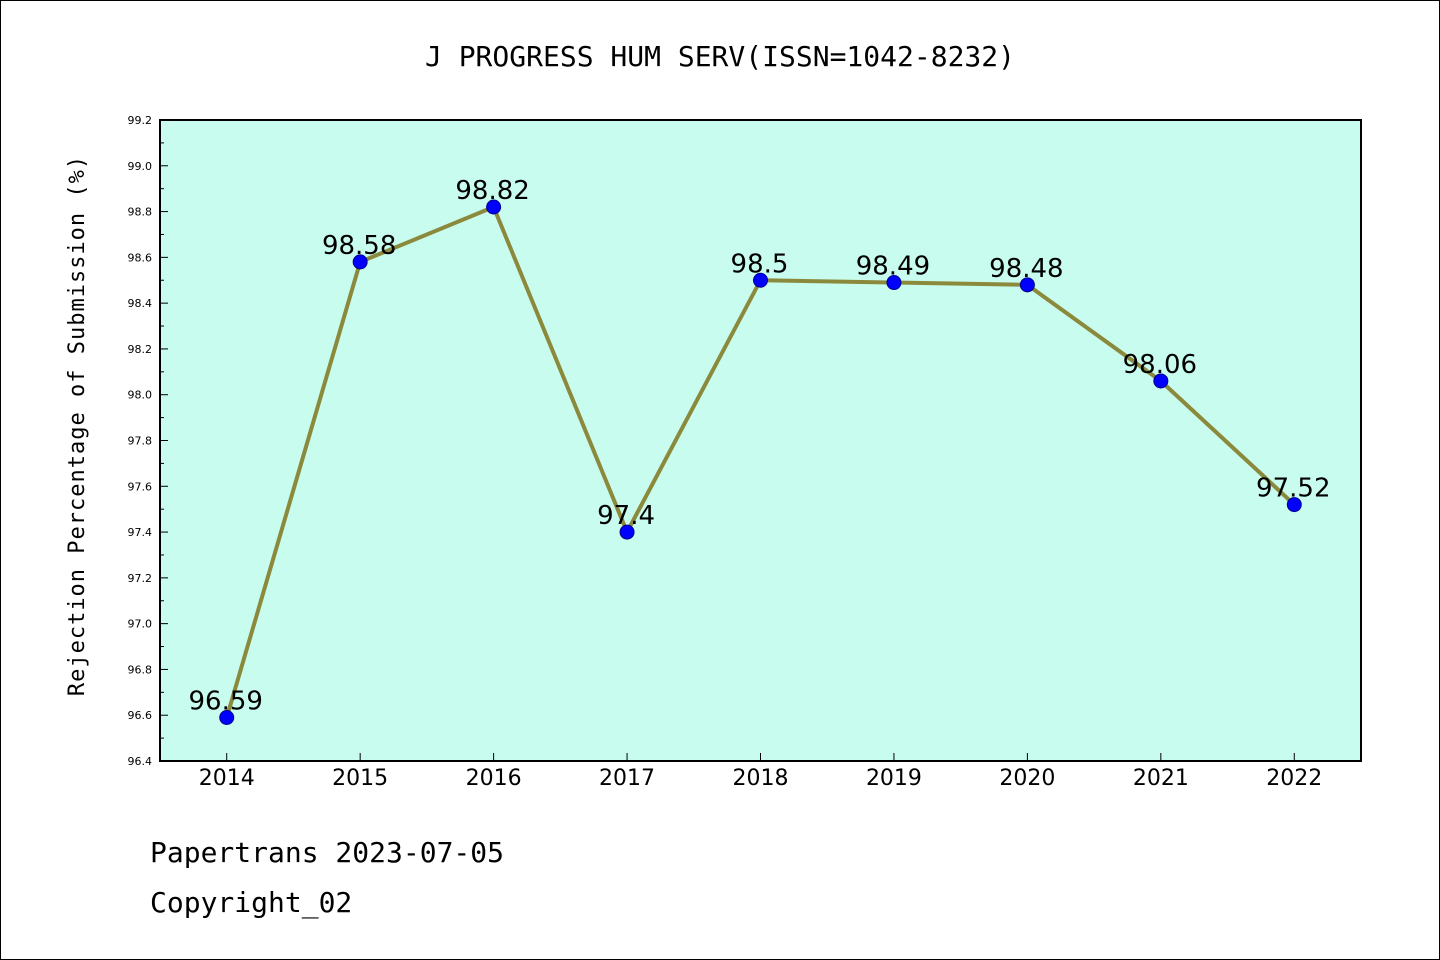 The width and height of the screenshot is (1440, 960). What do you see at coordinates (140, 715) in the screenshot?
I see `y-tick-label: 96.6` at bounding box center [140, 715].